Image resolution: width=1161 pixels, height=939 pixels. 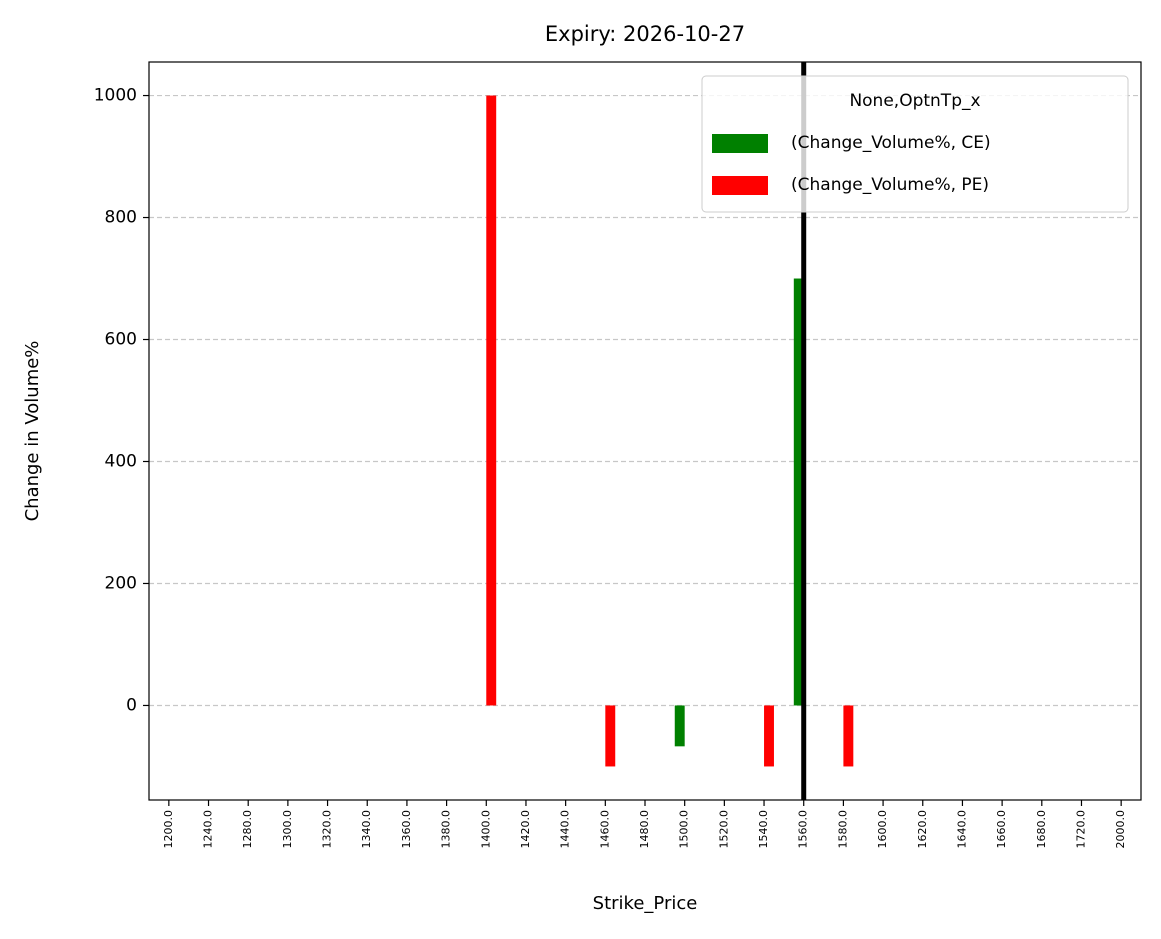 What do you see at coordinates (115, 96) in the screenshot?
I see `y-tick-label: 1000` at bounding box center [115, 96].